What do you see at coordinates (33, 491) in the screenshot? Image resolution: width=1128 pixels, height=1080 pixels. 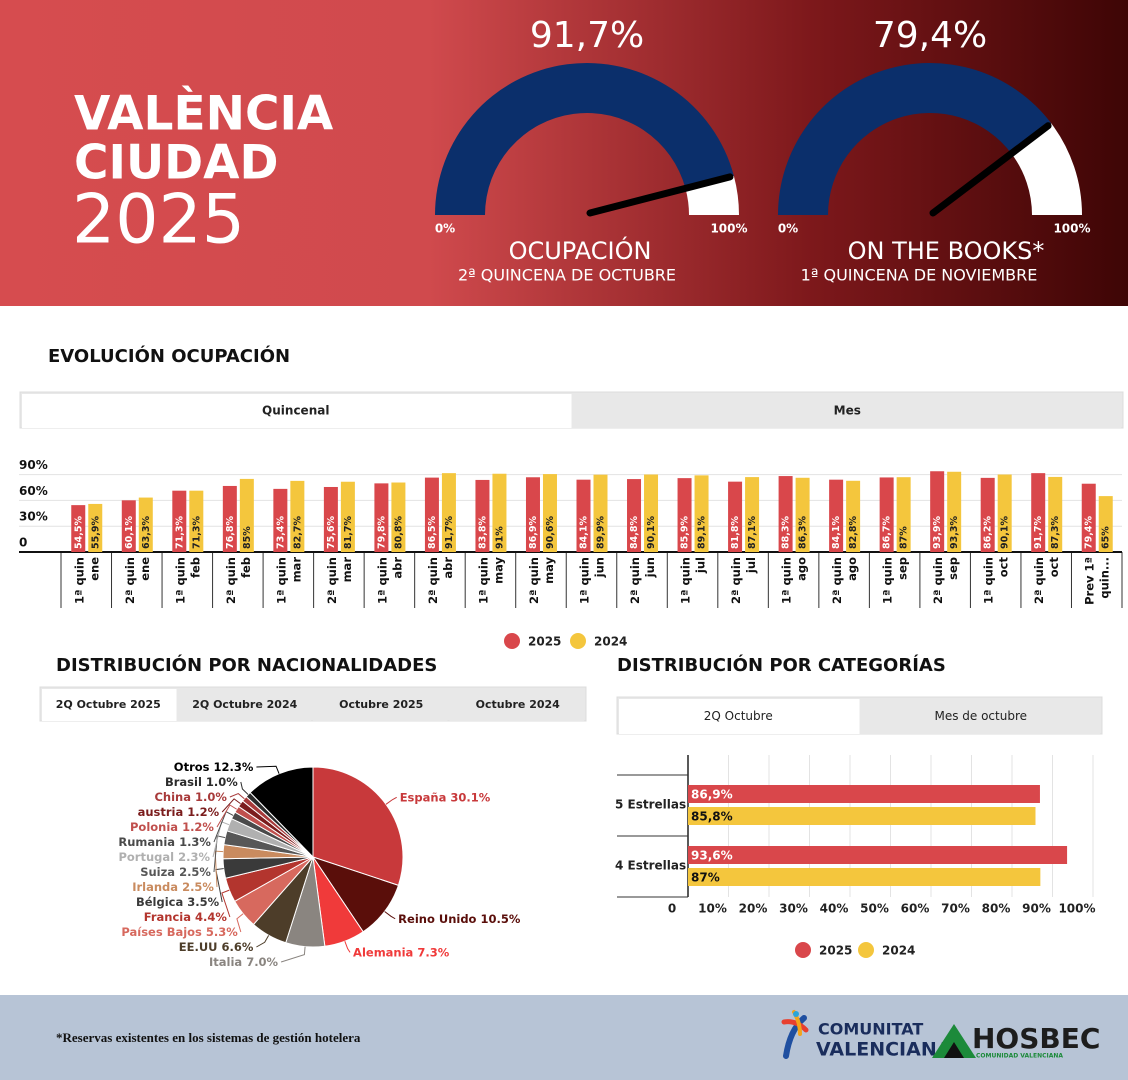 I see `y-tick-label: 60%` at bounding box center [33, 491].